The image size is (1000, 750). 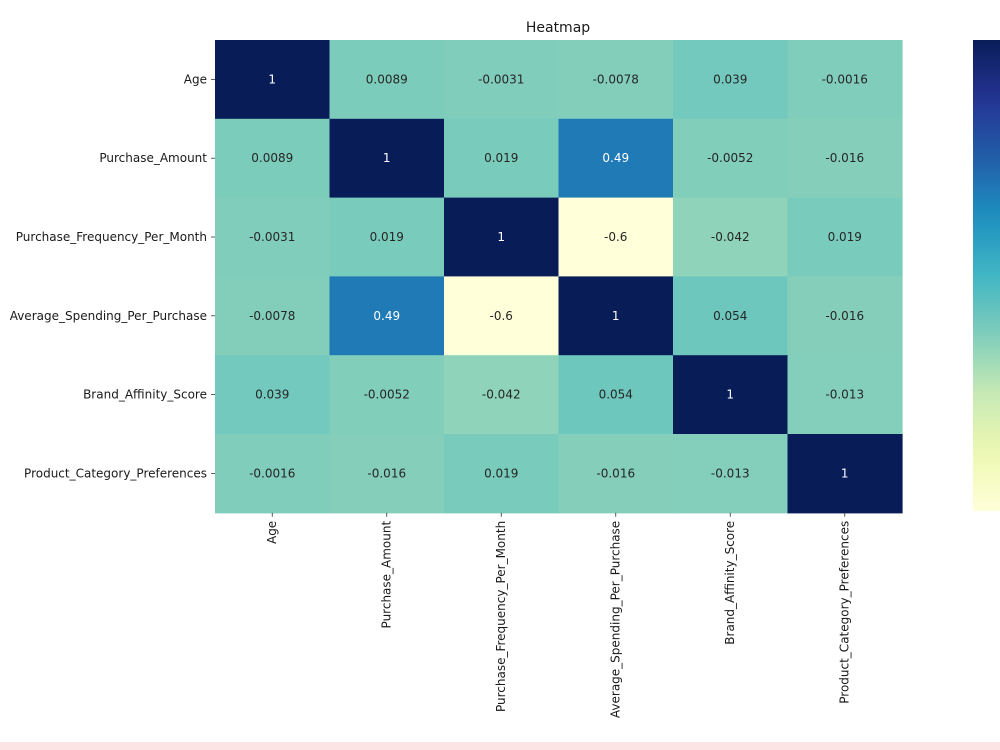 I want to click on column-tick-label: Product_Category_Preferences, so click(x=845, y=612).